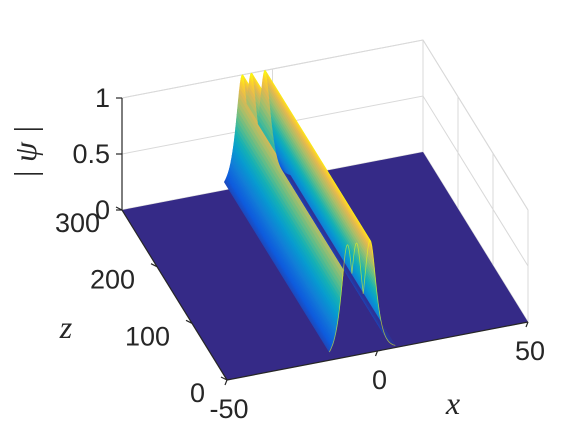 The width and height of the screenshot is (584, 443). What do you see at coordinates (362, 296) in the screenshot?
I see `surface-front-edge` at bounding box center [362, 296].